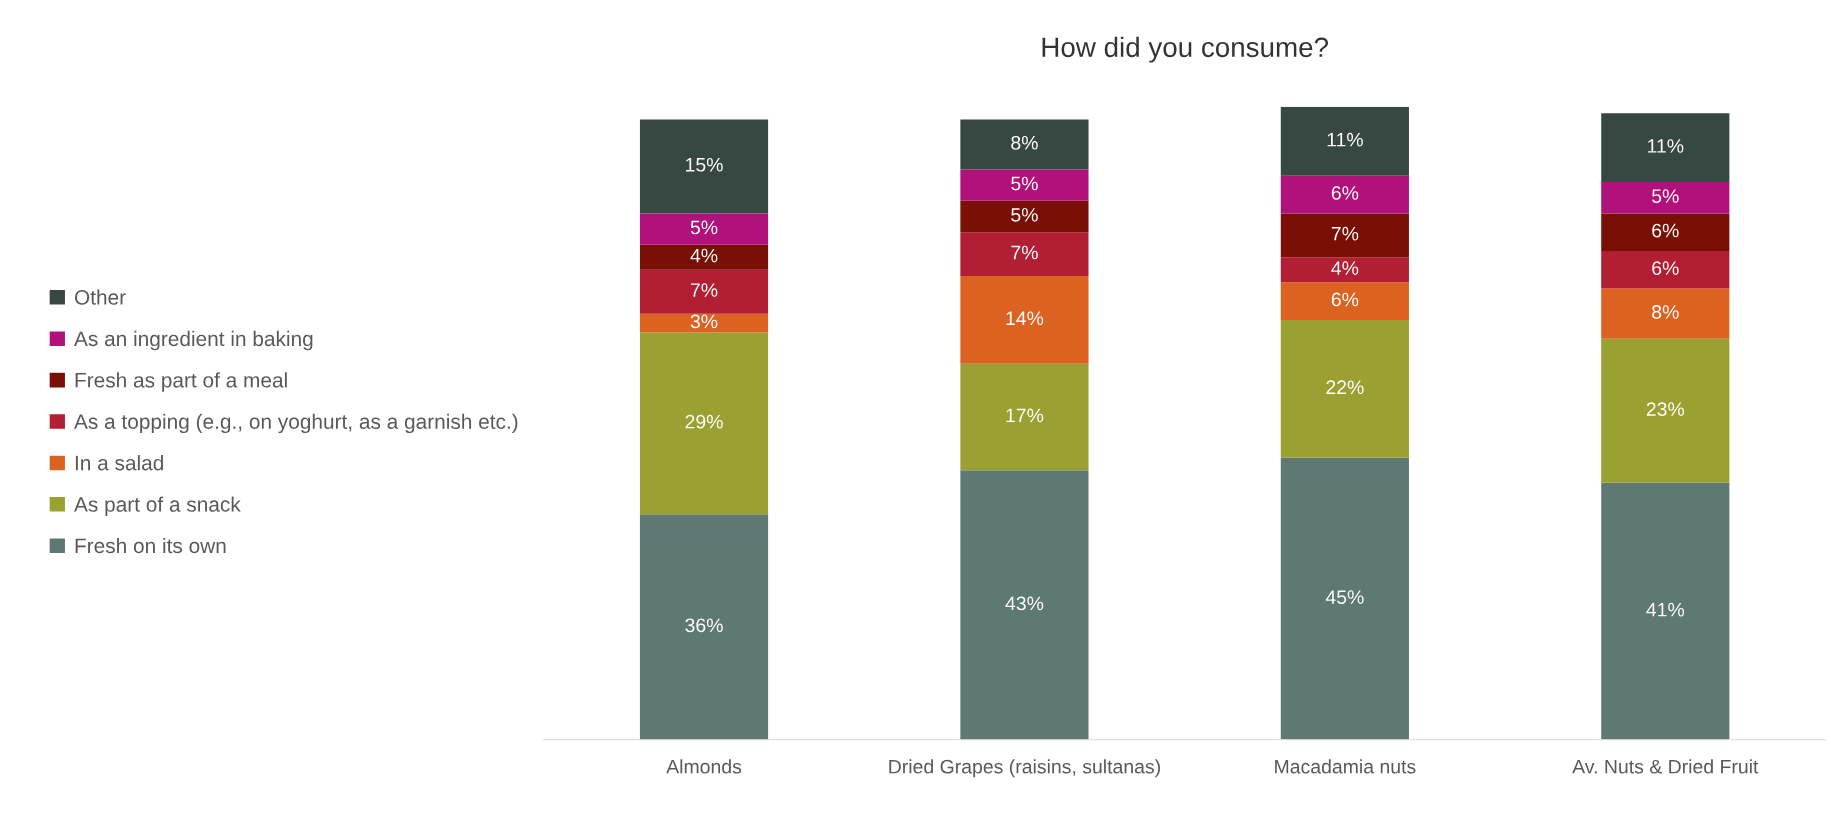 The image size is (1831, 822). I want to click on x-tick-label: Almonds, so click(704, 766).